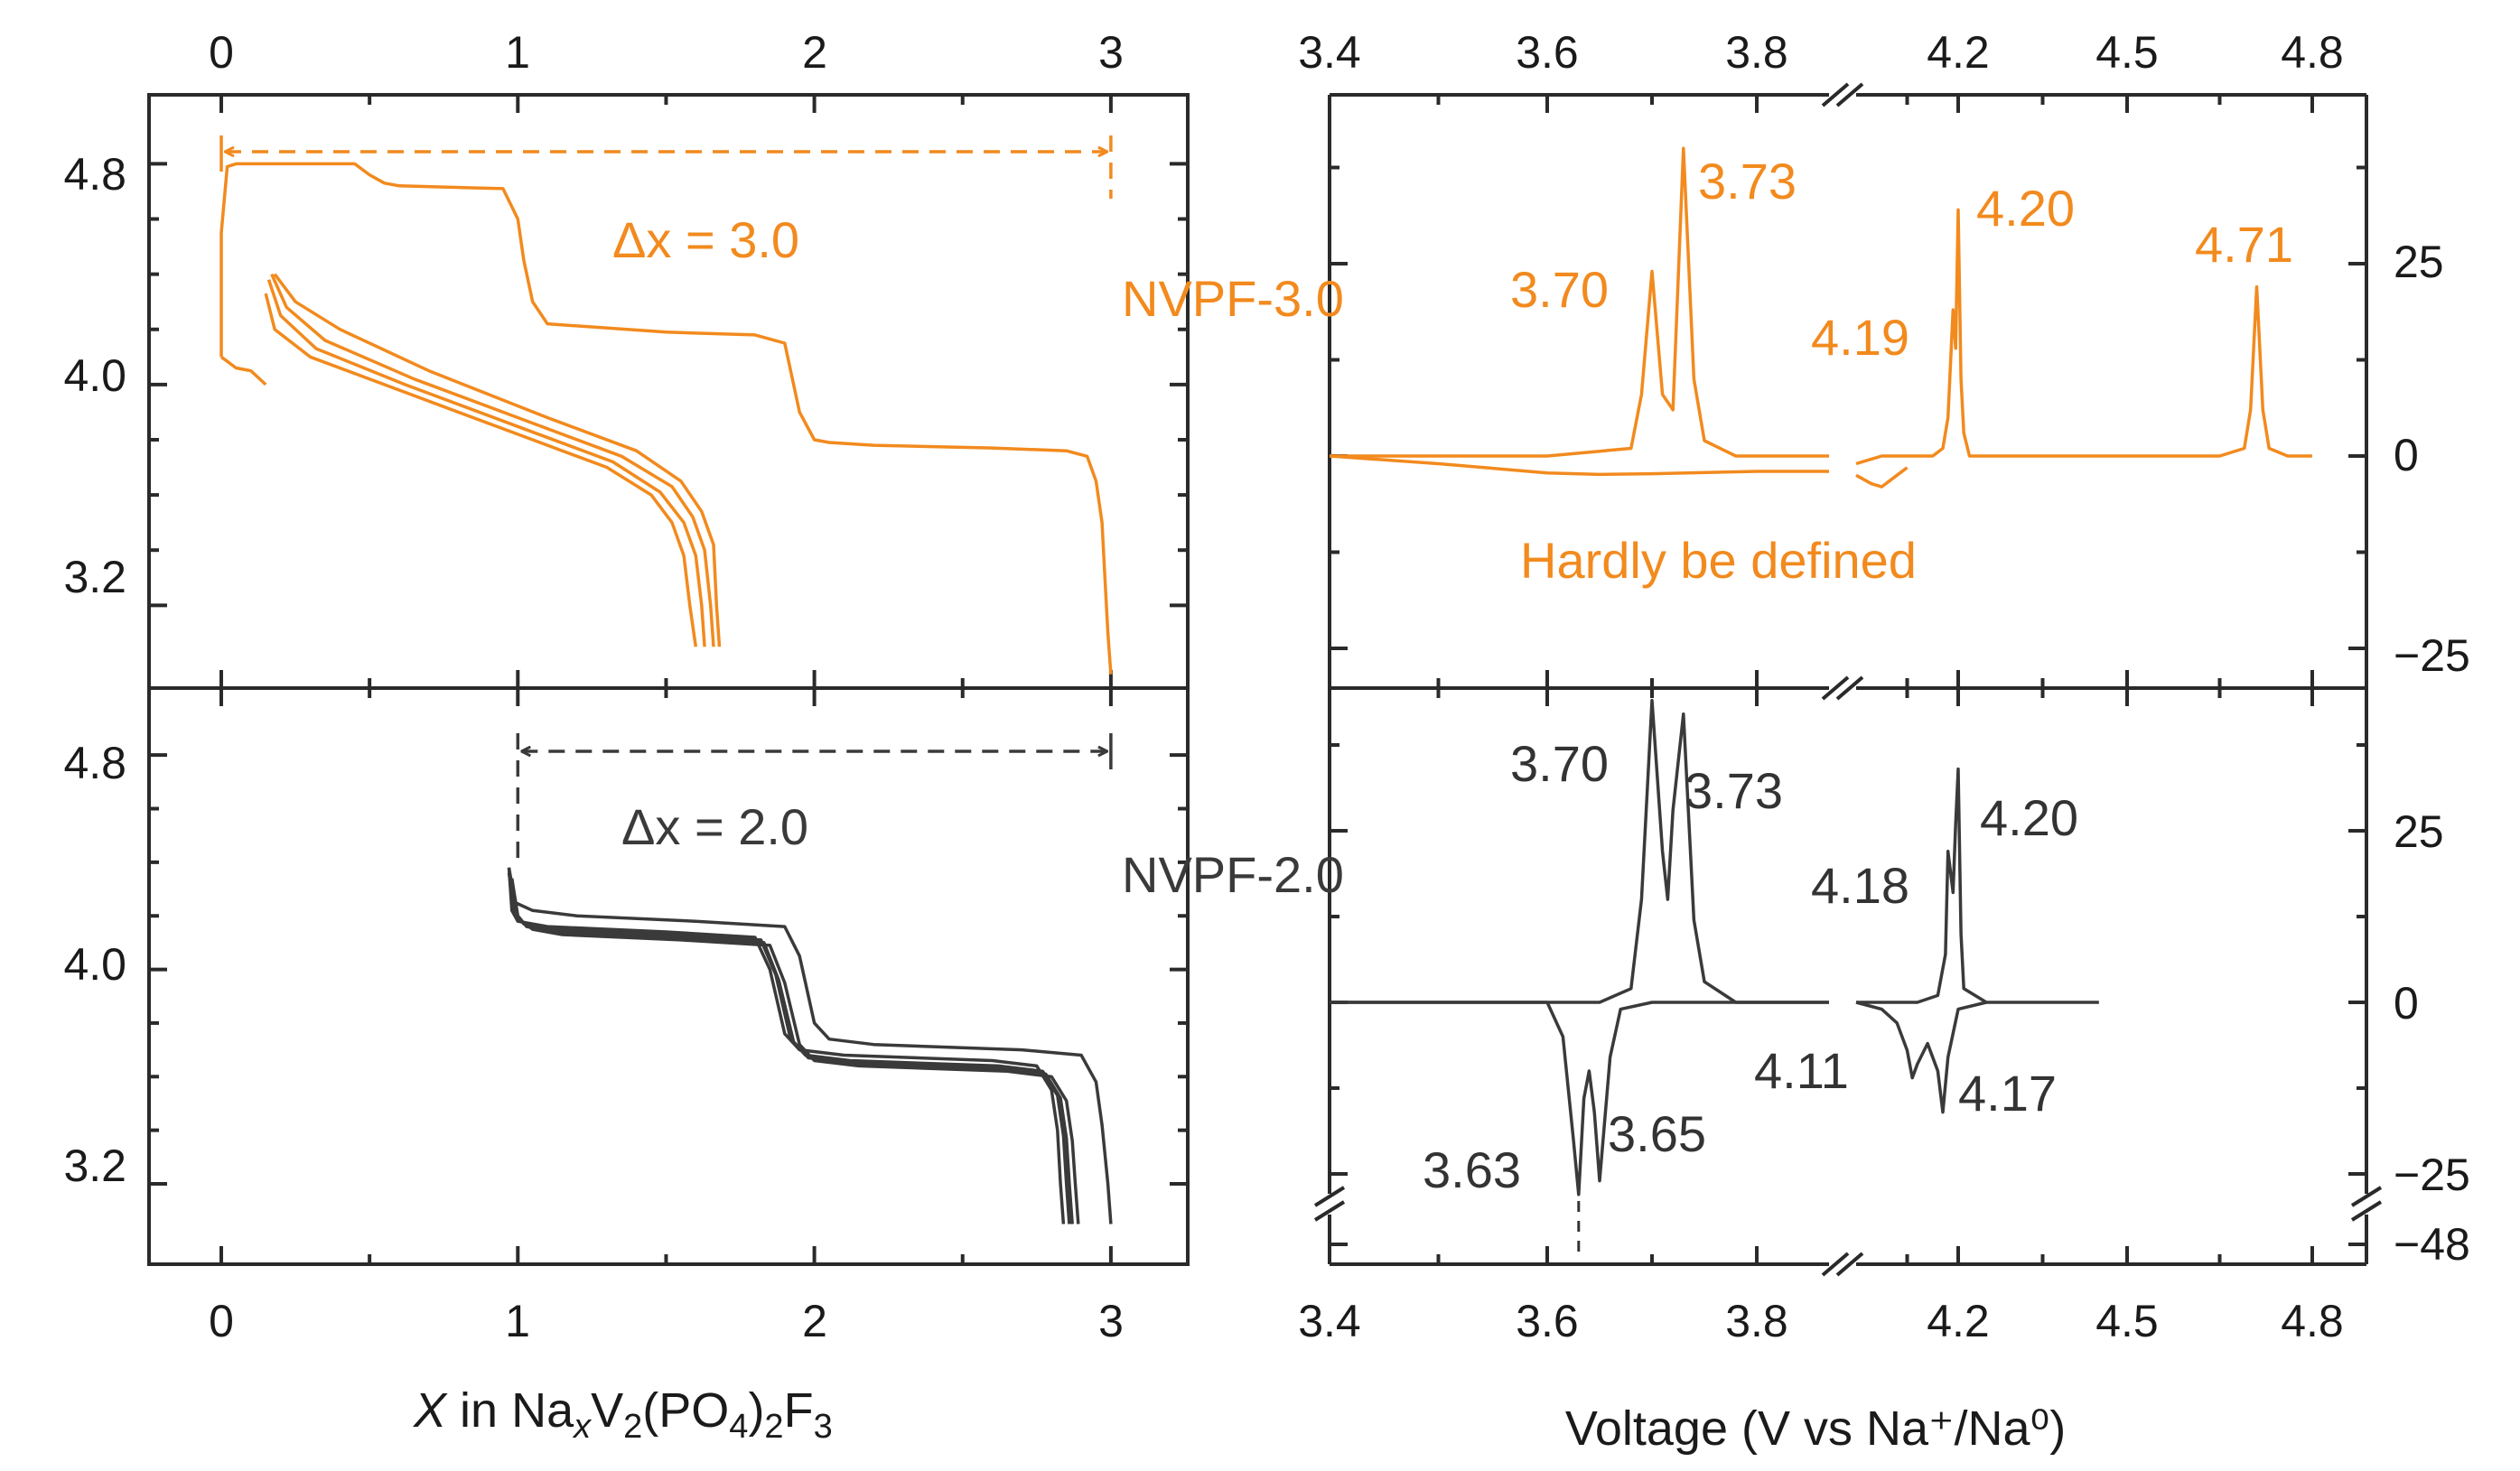  What do you see at coordinates (1547, 52) in the screenshot?
I see `right-top-x-tick: 3.6` at bounding box center [1547, 52].